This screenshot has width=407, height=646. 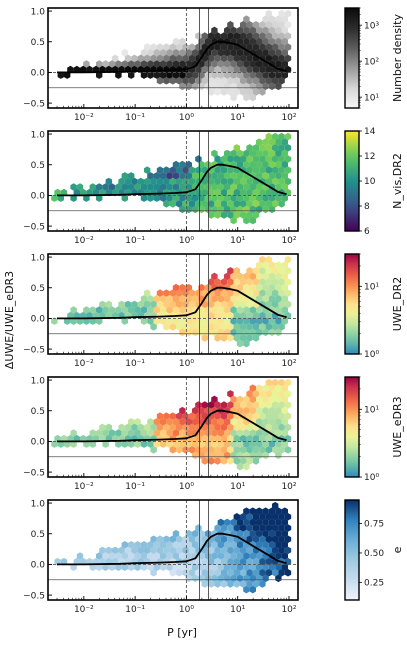 What do you see at coordinates (135, 364) in the screenshot?
I see `x-tick-label: 10⁻¹` at bounding box center [135, 364].